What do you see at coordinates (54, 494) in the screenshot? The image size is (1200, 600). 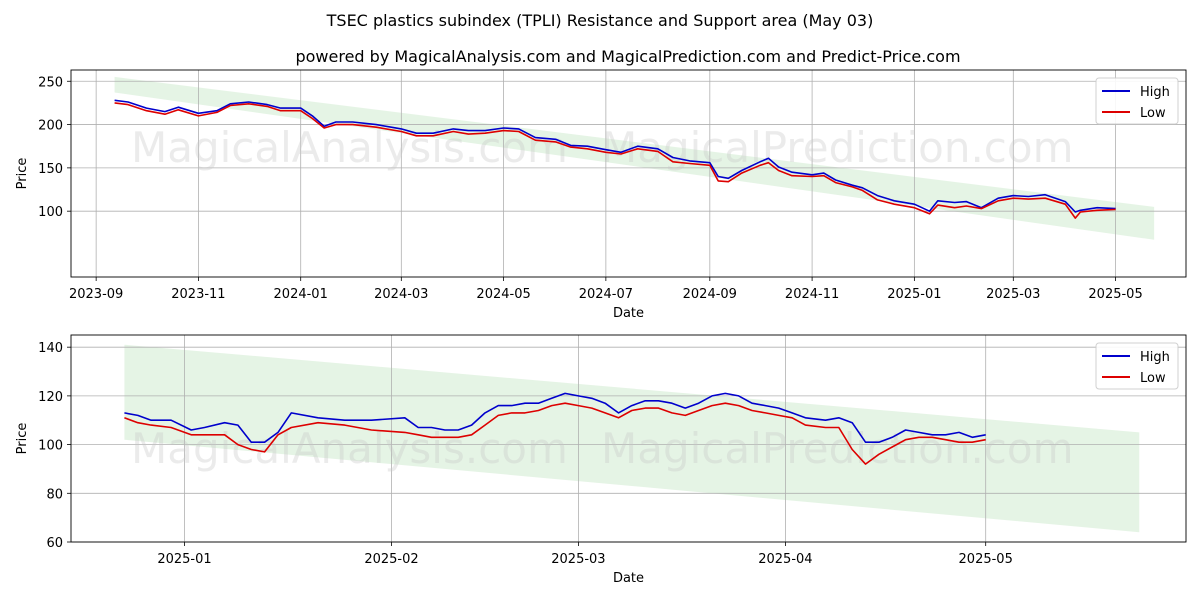 I see `y-tick-label: 80` at bounding box center [54, 494].